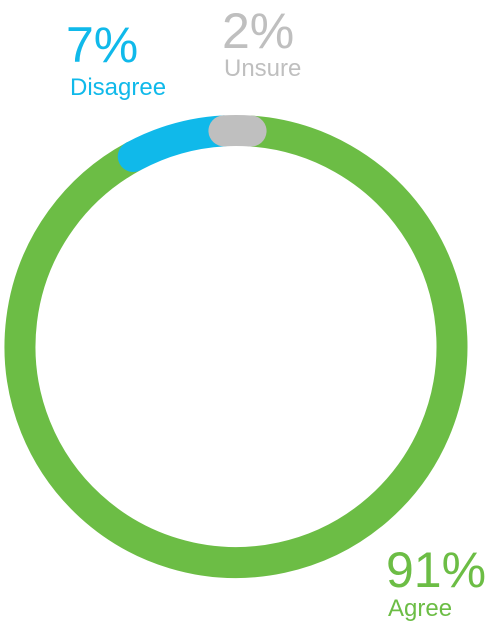 The height and width of the screenshot is (624, 498). What do you see at coordinates (420, 608) in the screenshot?
I see `category-label: Agree` at bounding box center [420, 608].